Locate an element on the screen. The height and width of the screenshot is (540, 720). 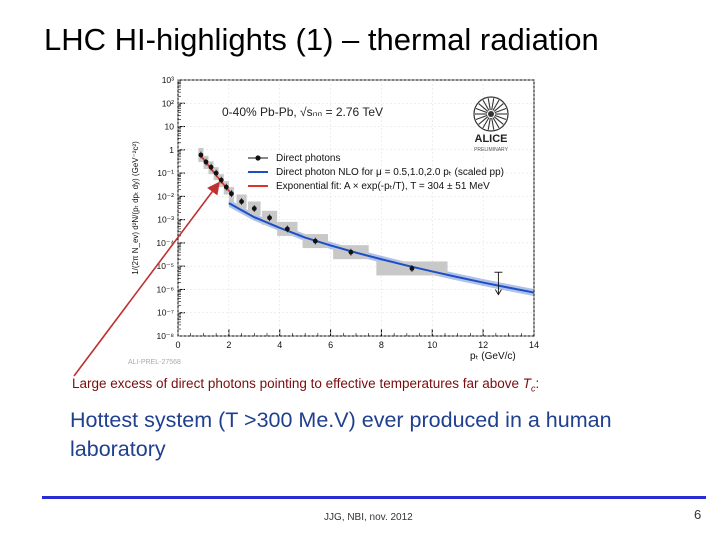
y-tick-label: 1 is located at coordinates (171, 150).